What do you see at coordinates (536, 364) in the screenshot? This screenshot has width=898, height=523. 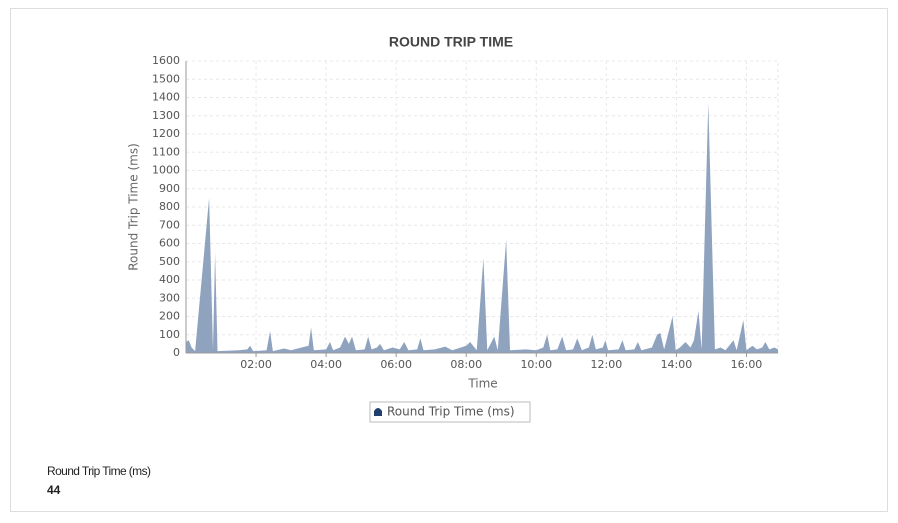 I see `x-tick-label: 10:00` at bounding box center [536, 364].